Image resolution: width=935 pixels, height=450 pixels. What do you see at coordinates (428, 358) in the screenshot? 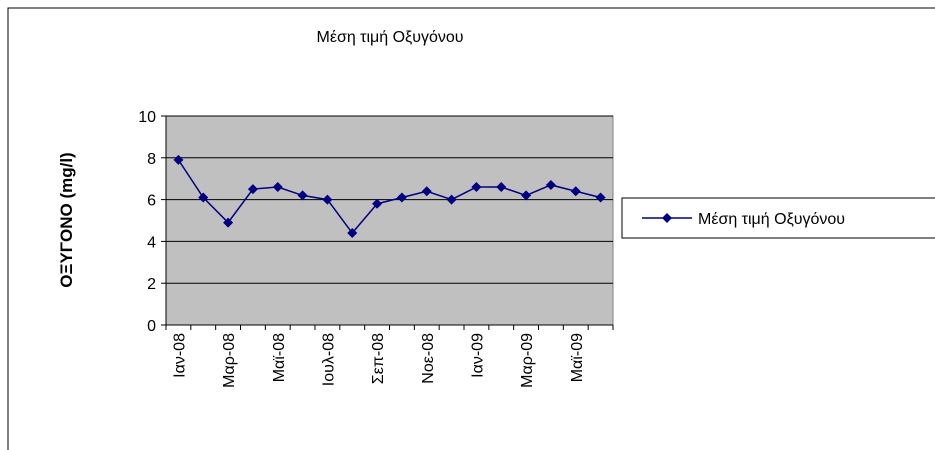
I see `x-tick-label: Νοε-08` at bounding box center [428, 358].